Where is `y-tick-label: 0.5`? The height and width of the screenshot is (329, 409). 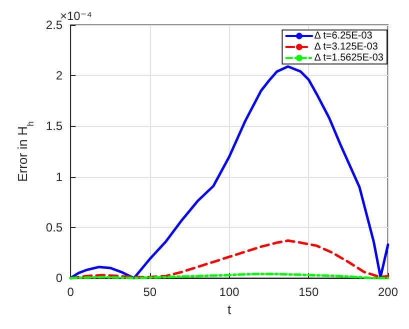
y-tick-label: 0.5 is located at coordinates (54, 227).